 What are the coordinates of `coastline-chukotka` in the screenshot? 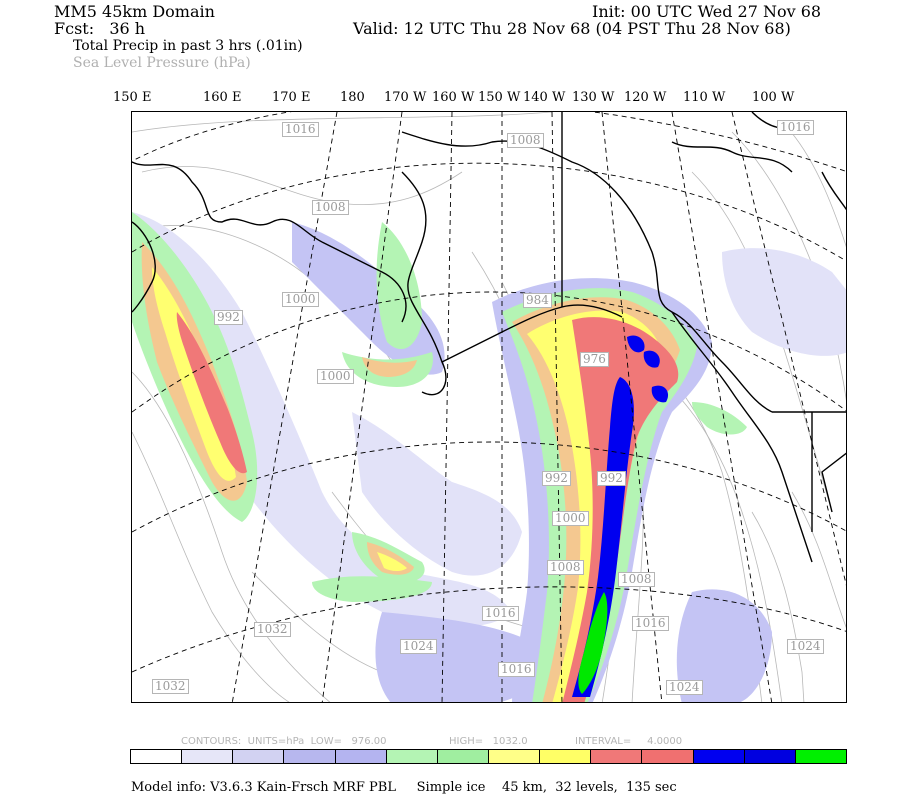 It's located at (364, 282).